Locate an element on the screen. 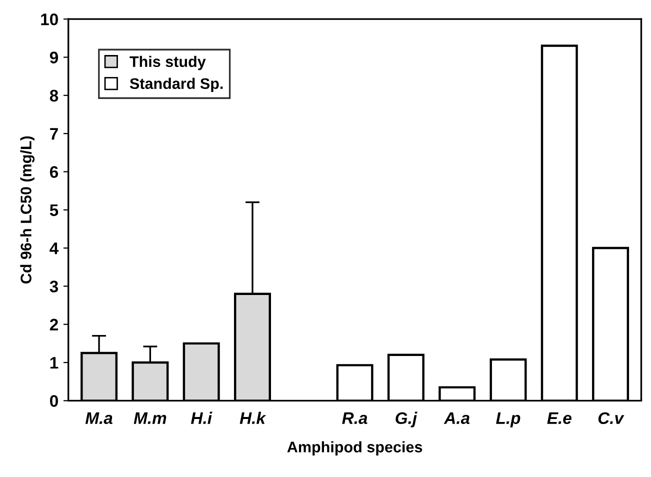  y-tick-label: 4 is located at coordinates (54, 248).